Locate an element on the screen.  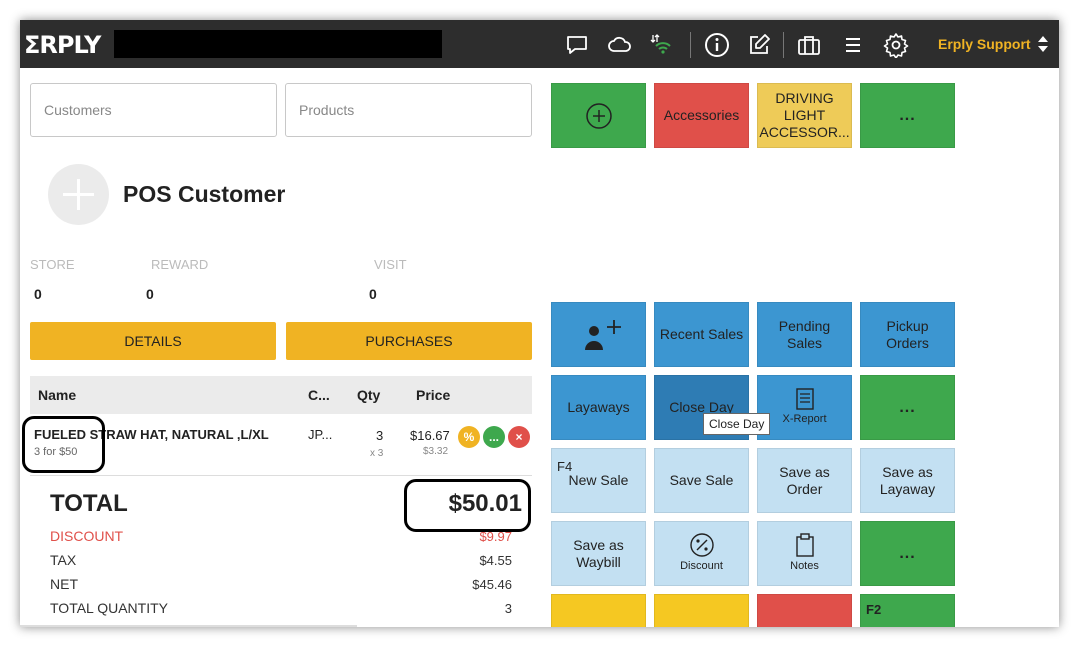
discount-label: DISCOUNT is located at coordinates (87, 536).